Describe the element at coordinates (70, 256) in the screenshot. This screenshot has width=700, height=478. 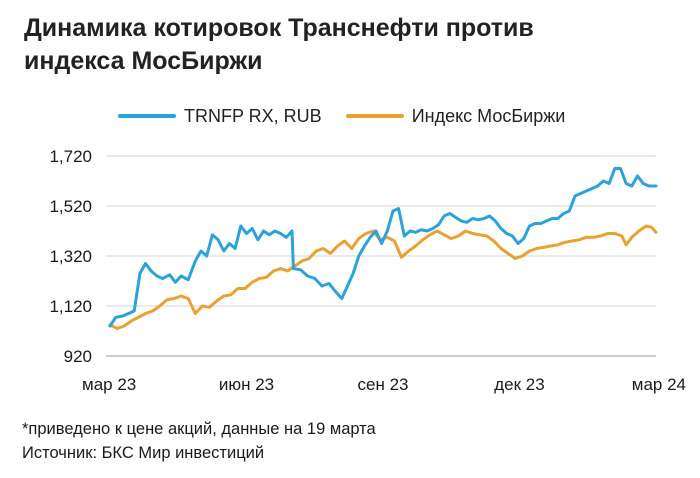
I see `y-tick-label: 1,320` at that location.